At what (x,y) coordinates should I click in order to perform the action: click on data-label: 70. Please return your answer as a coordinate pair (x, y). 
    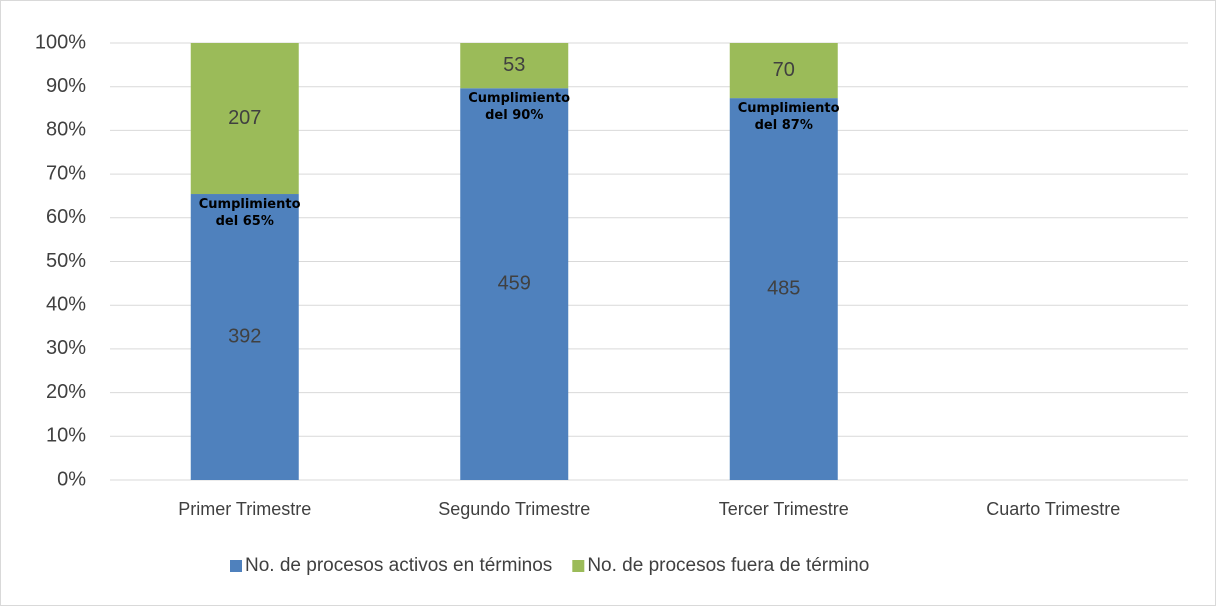
    Looking at the image, I should click on (784, 70).